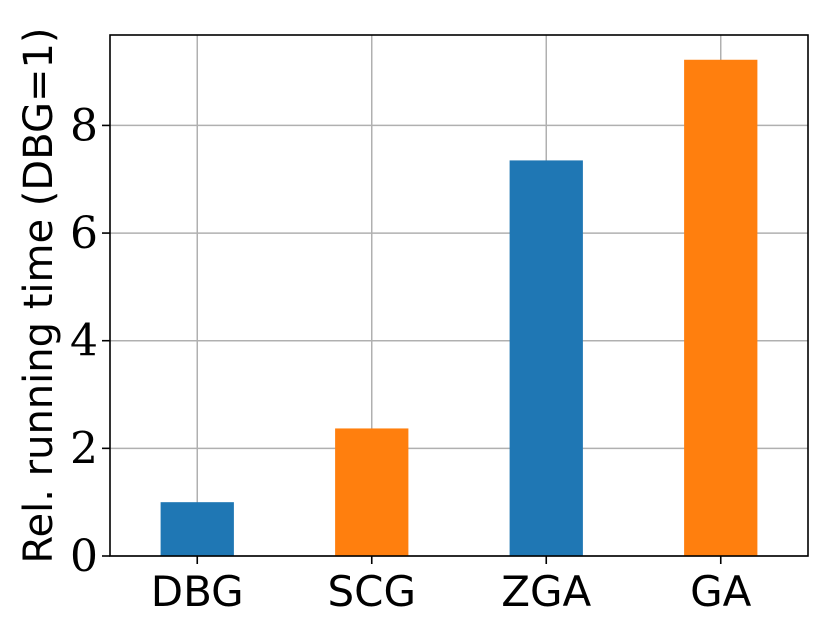 This screenshot has width=830, height=629. What do you see at coordinates (197, 529) in the screenshot?
I see `bar-dbg` at bounding box center [197, 529].